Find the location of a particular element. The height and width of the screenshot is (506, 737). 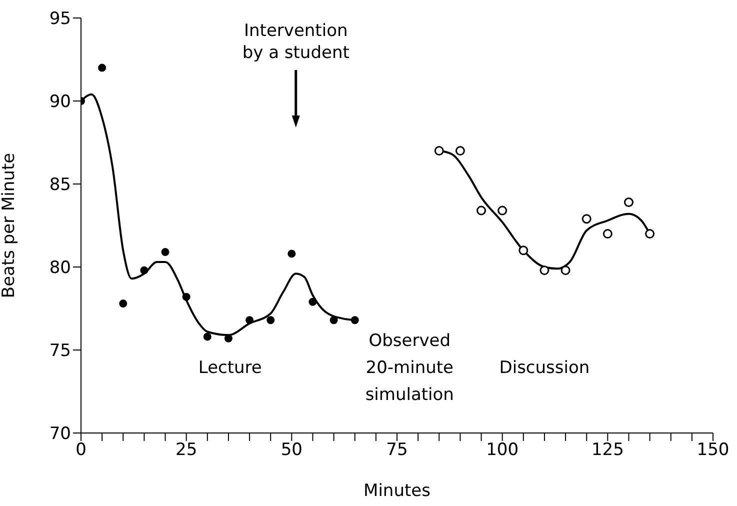

y-tick-label: 85 is located at coordinates (60, 185).